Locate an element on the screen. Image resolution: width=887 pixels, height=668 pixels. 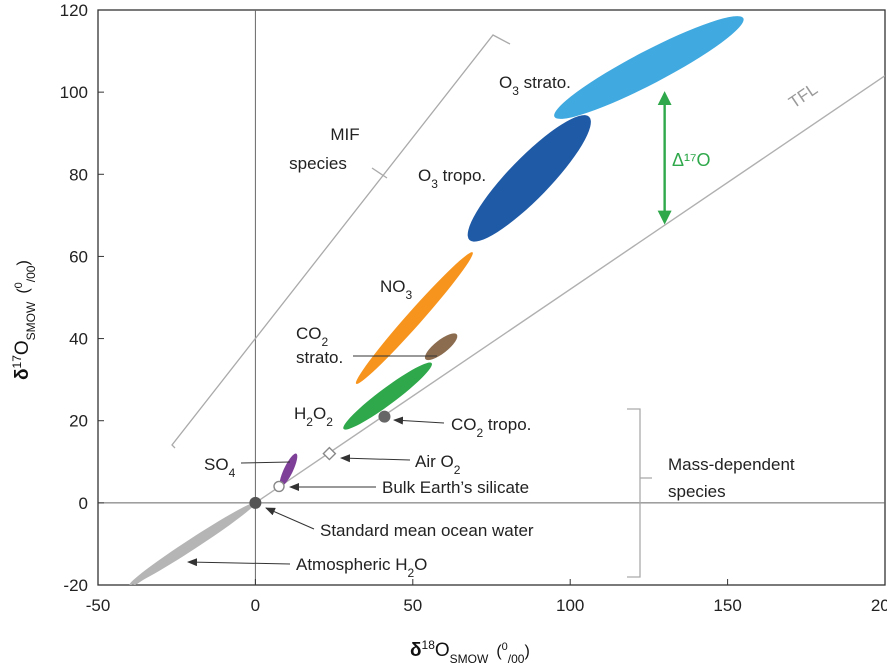
h2o2-label: H2O2 is located at coordinates (313, 416).